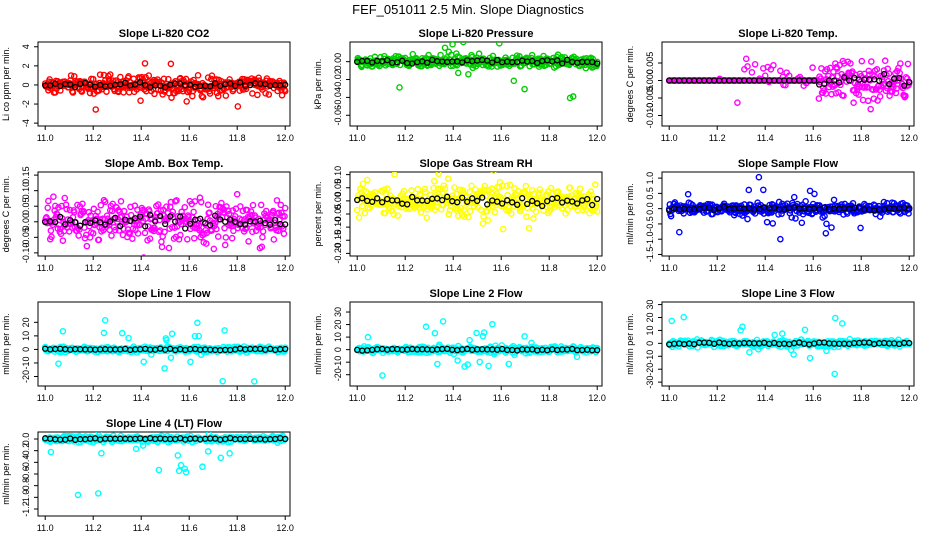 This screenshot has height=540, width=936. What do you see at coordinates (26, 336) in the screenshot?
I see `y-tick-label: 10` at bounding box center [26, 336].